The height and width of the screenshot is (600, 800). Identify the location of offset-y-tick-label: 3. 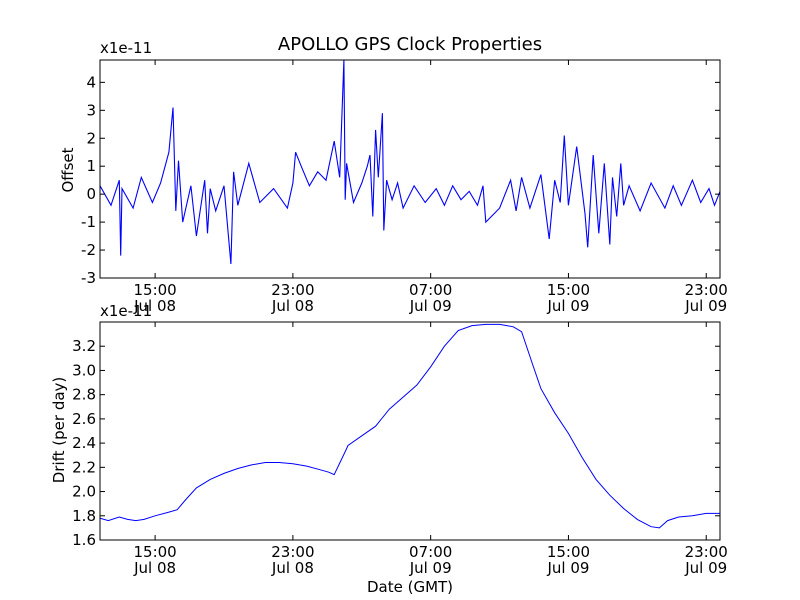
(91, 110).